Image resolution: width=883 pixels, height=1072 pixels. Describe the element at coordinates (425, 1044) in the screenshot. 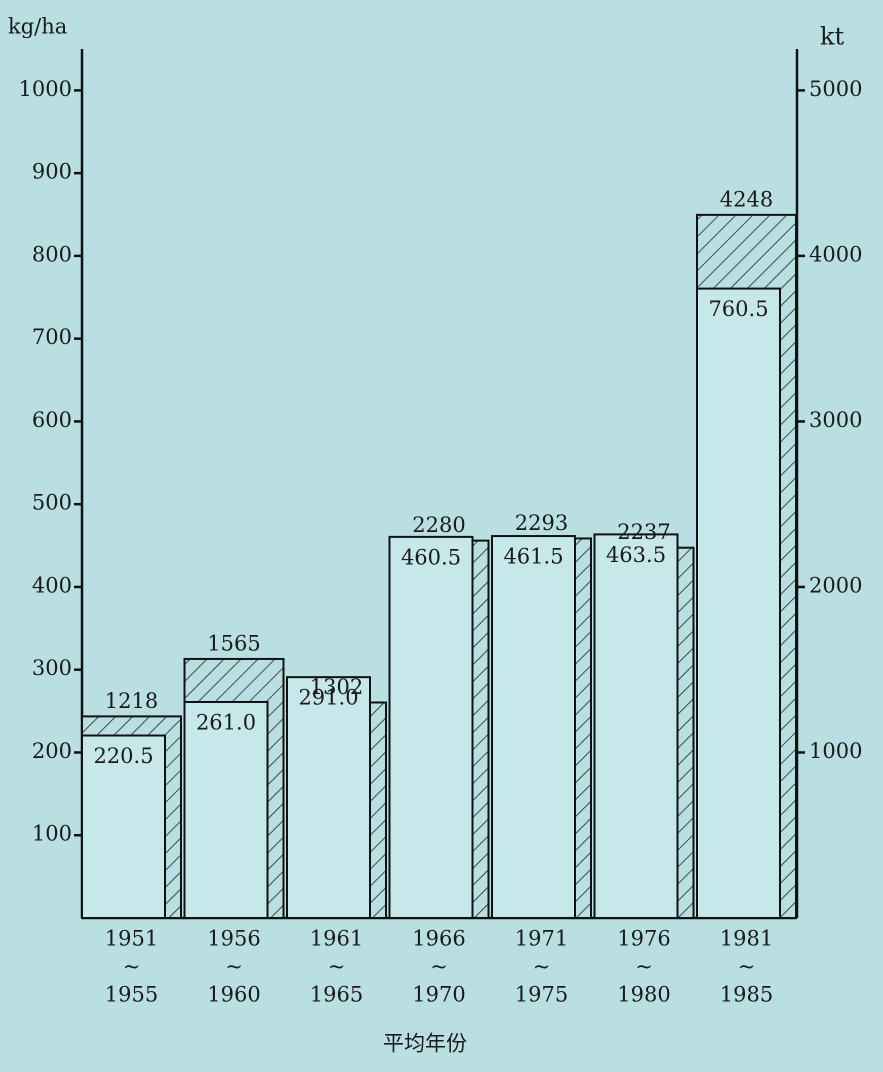

I see `x-axis-label: 平均年份` at that location.